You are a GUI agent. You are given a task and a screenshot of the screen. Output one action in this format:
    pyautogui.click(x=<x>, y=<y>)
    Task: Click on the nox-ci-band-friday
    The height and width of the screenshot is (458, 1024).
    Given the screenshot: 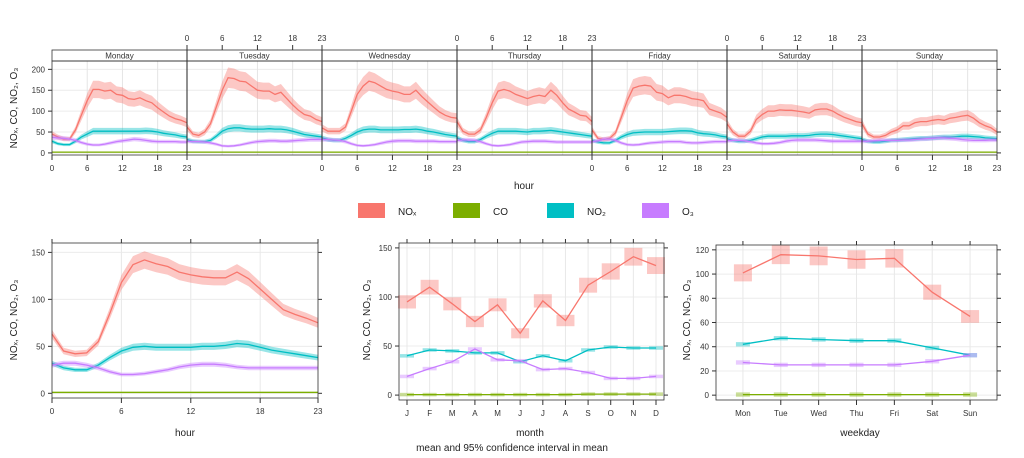 What is the action you would take?
    pyautogui.click(x=659, y=109)
    